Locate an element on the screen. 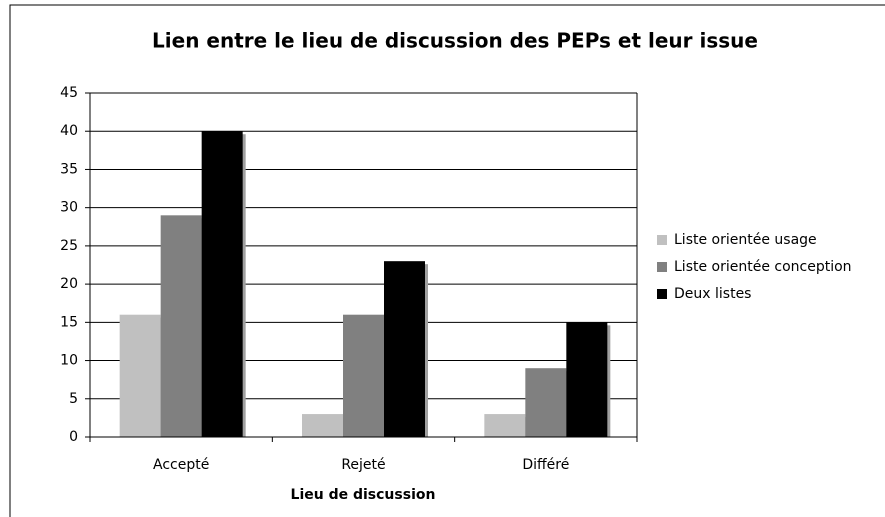 The width and height of the screenshot is (885, 517). y-tick-label: 10 is located at coordinates (69, 361).